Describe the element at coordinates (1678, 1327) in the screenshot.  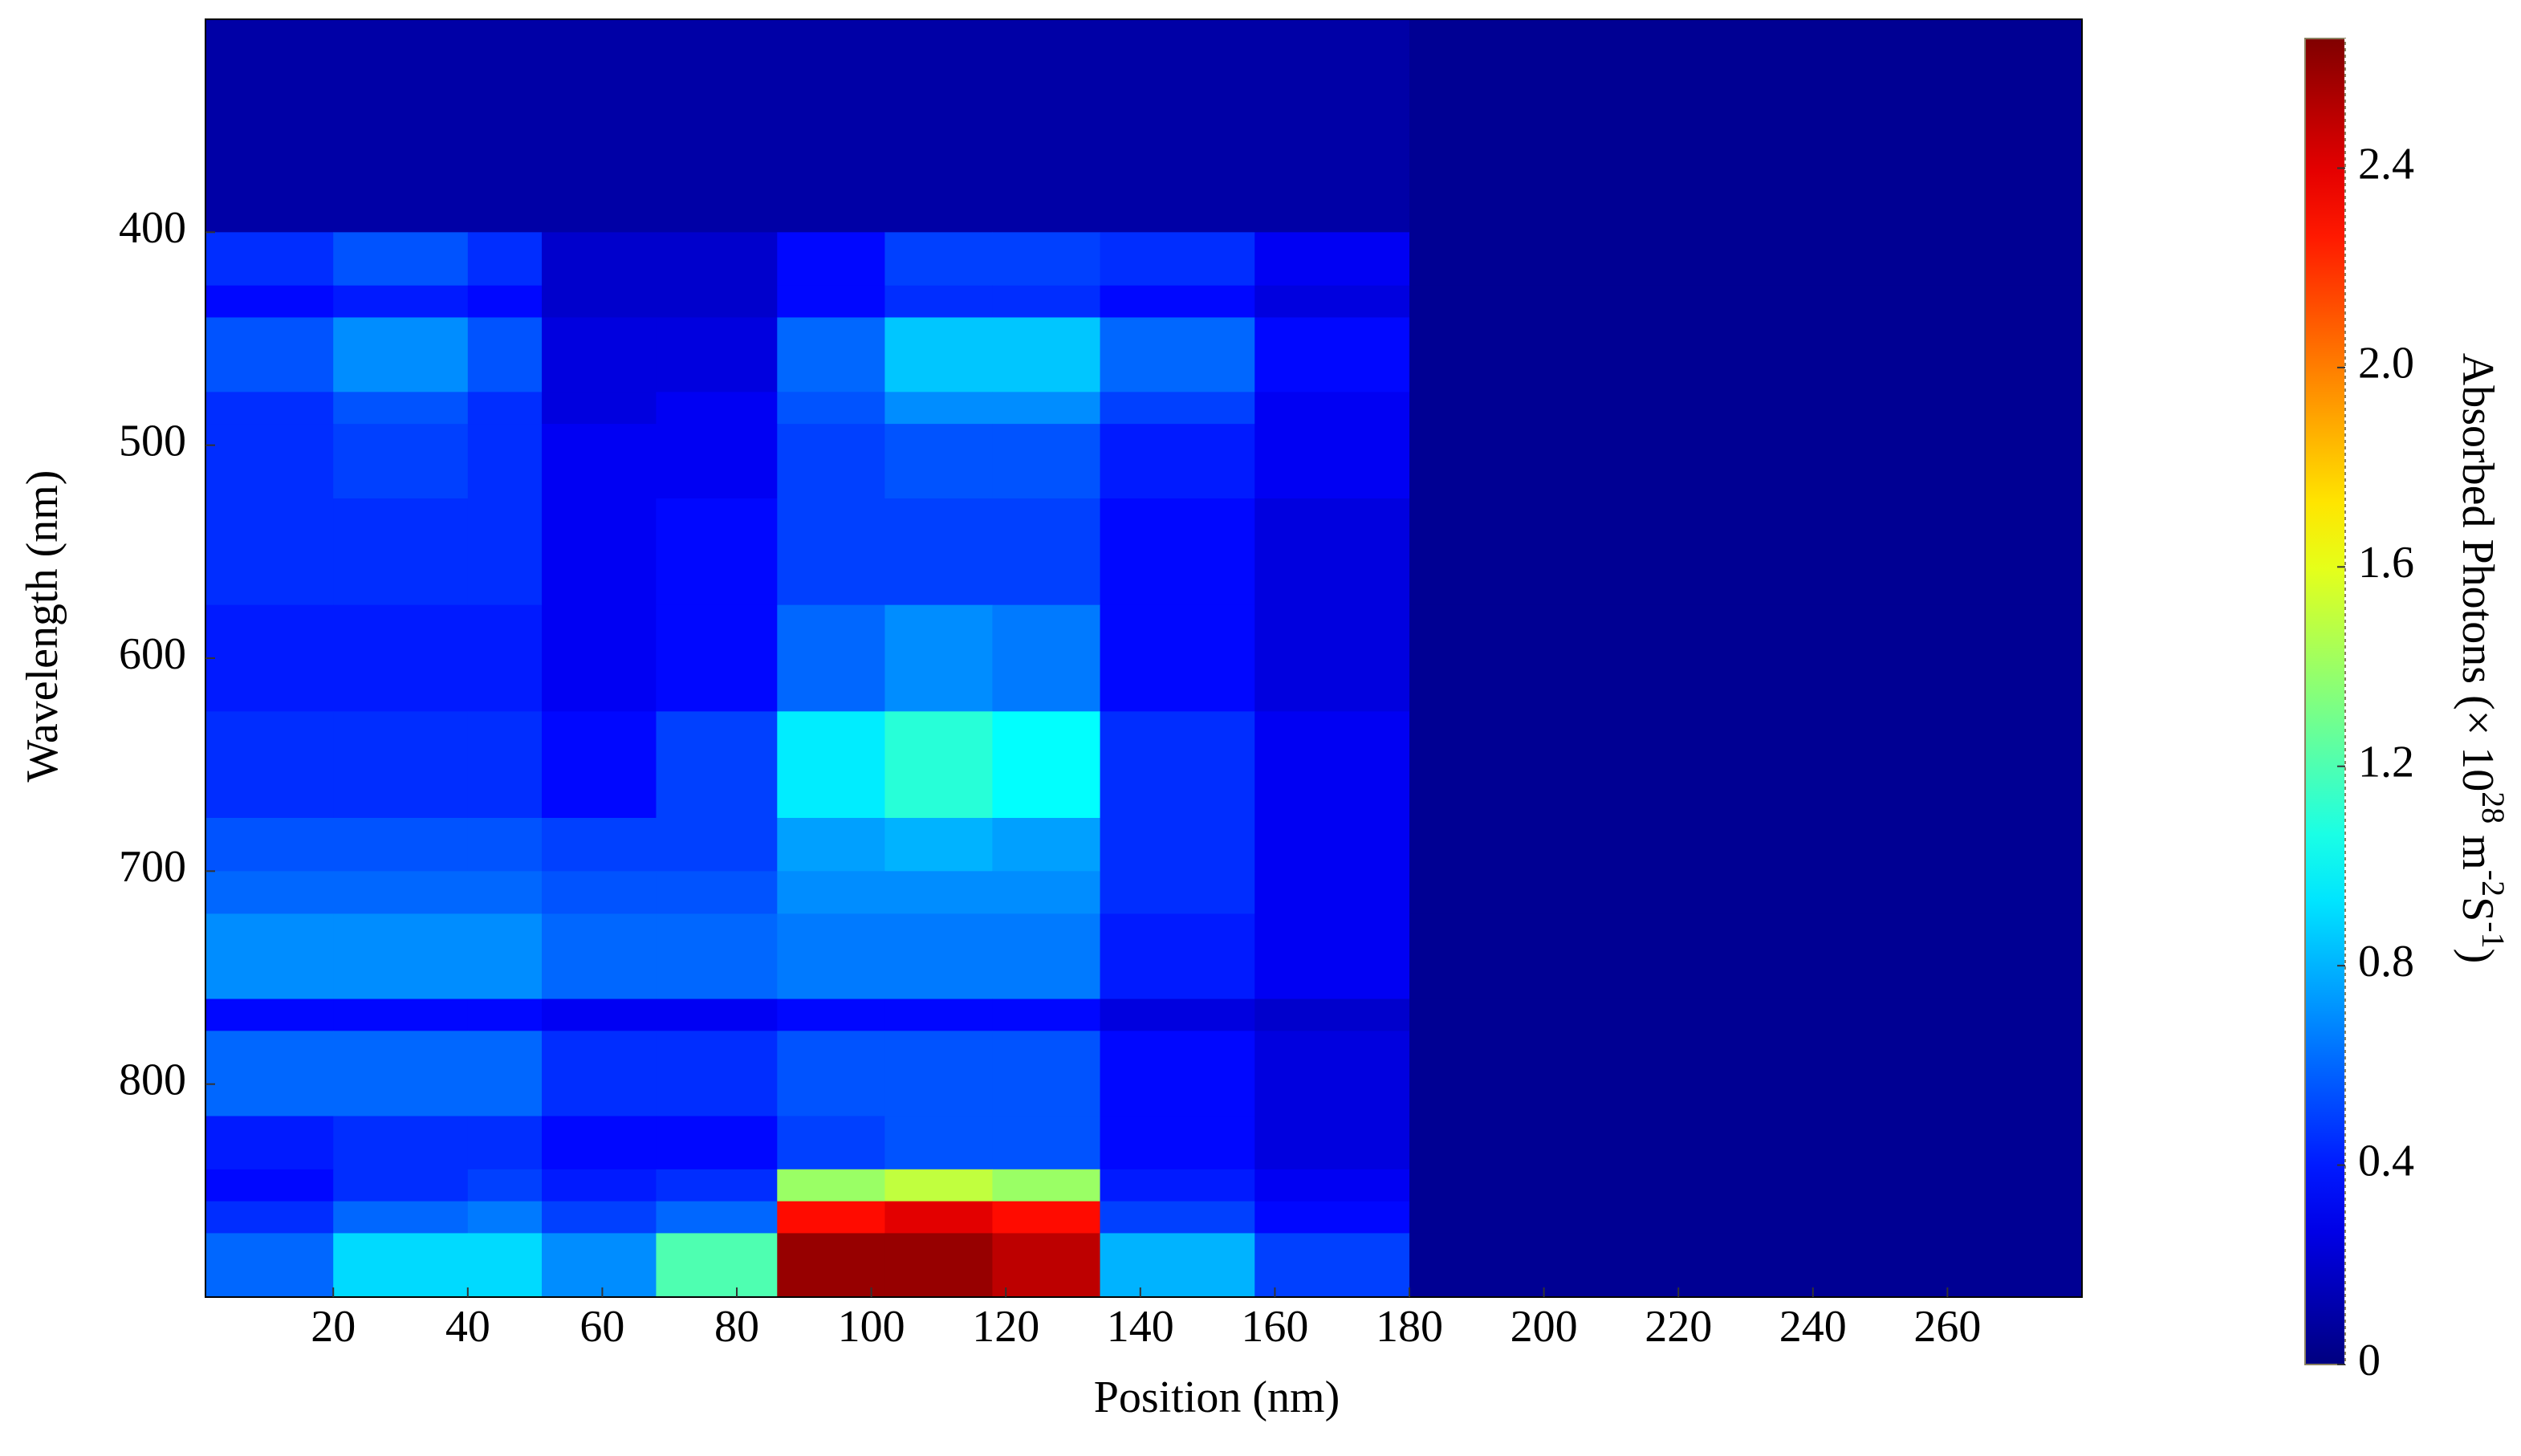
I see `x-tick-label: 220` at that location.